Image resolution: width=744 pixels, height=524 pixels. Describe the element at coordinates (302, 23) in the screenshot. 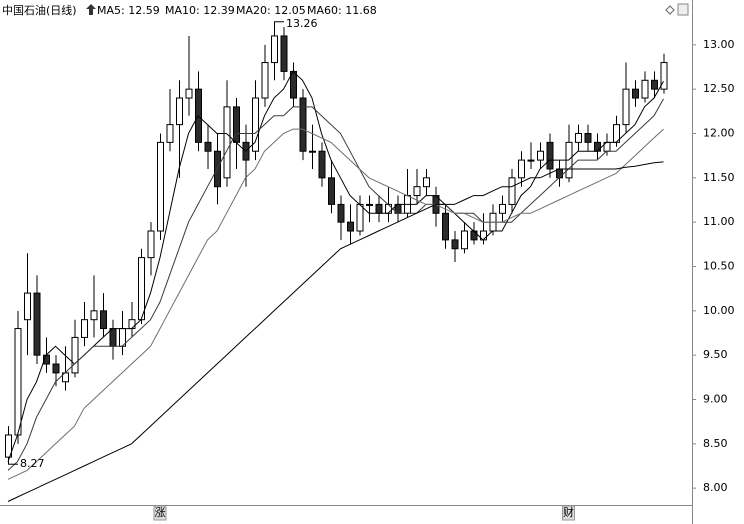

I see `annotation: 13.26` at that location.